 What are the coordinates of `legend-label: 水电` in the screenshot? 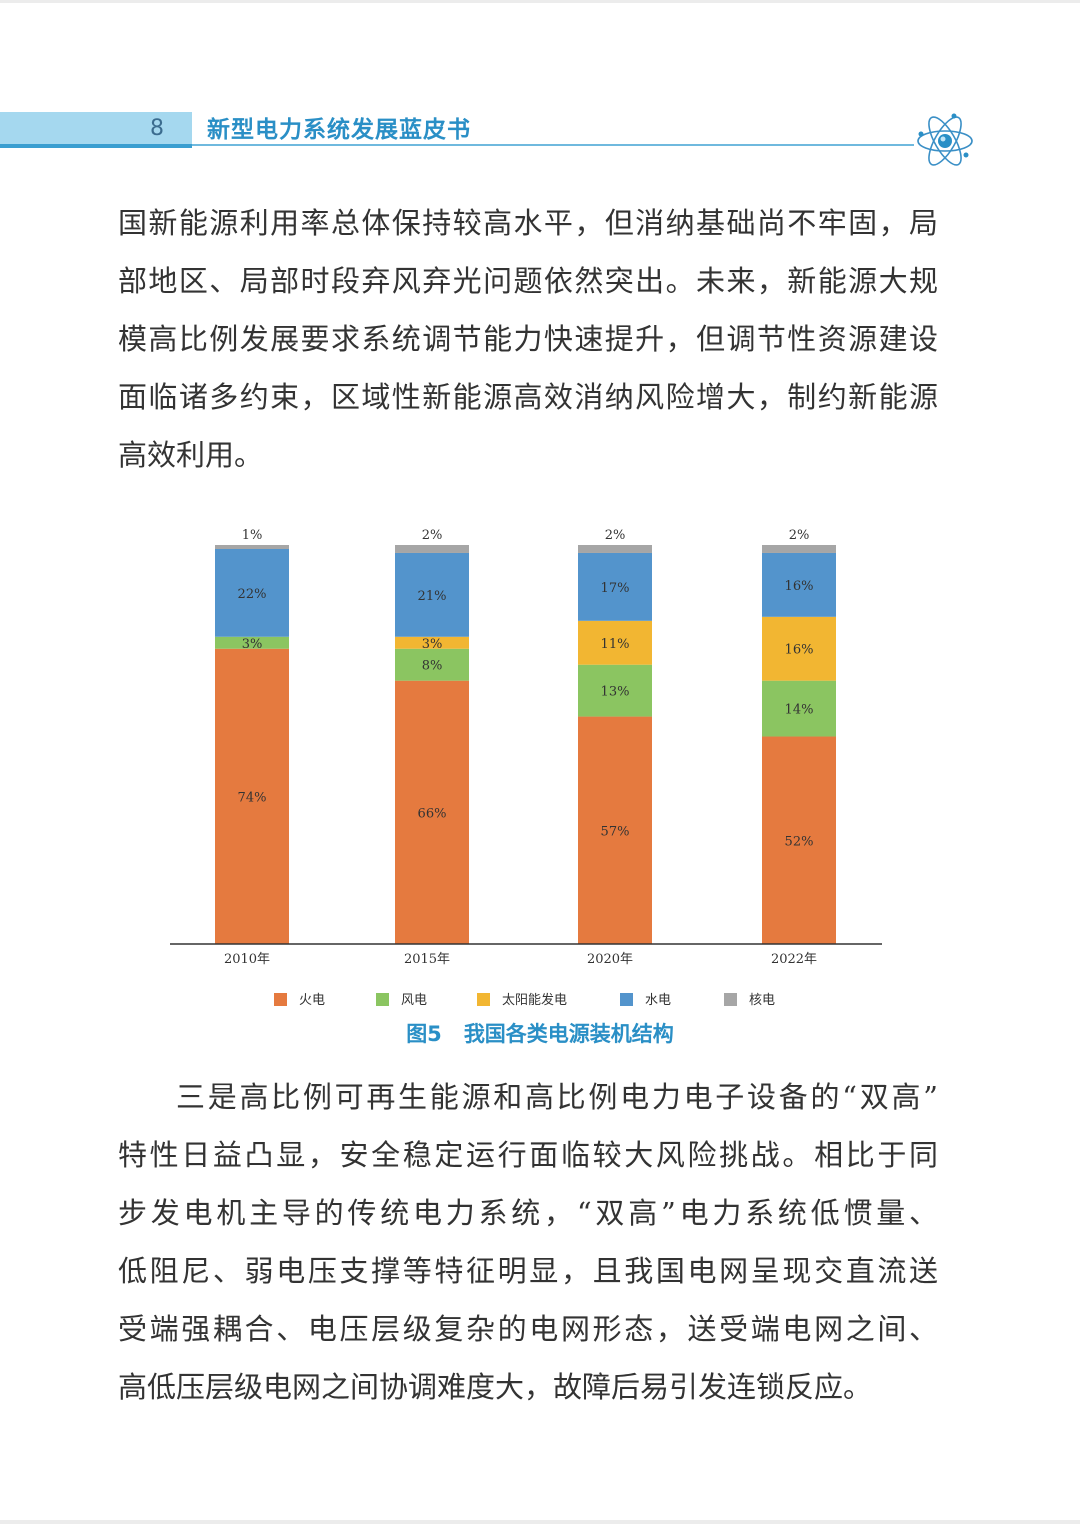 It's located at (658, 1000).